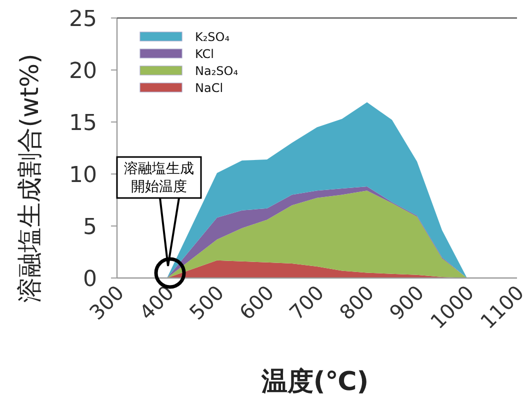  Describe the element at coordinates (356, 302) in the screenshot. I see `x-tick-label: 800` at that location.